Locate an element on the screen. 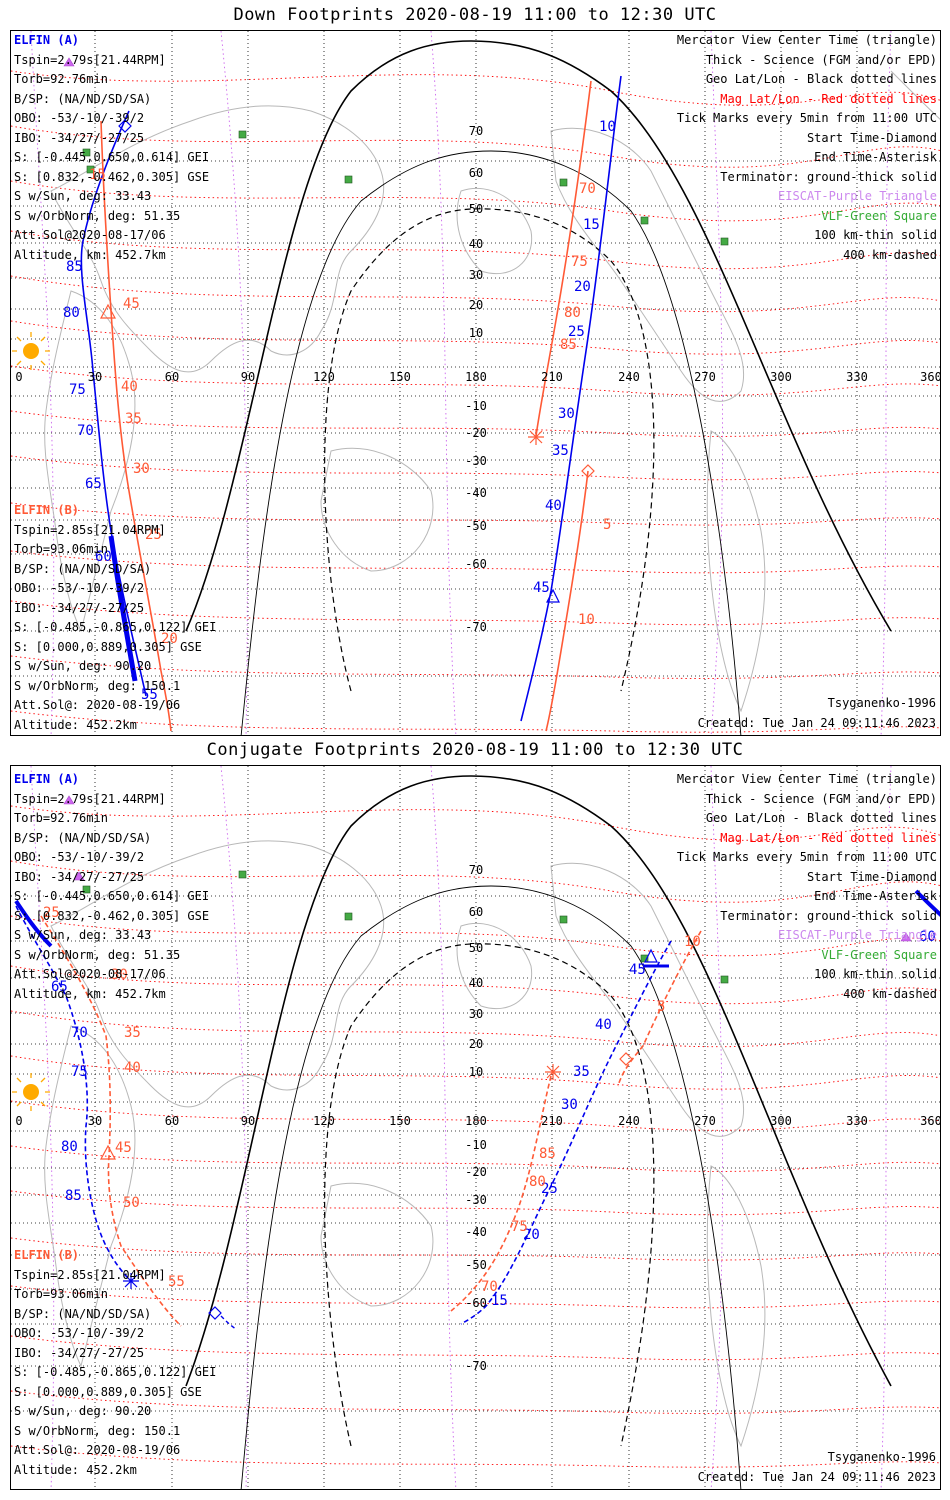 The width and height of the screenshot is (950, 1500). terminator-400km is located at coordinates (489, 450).